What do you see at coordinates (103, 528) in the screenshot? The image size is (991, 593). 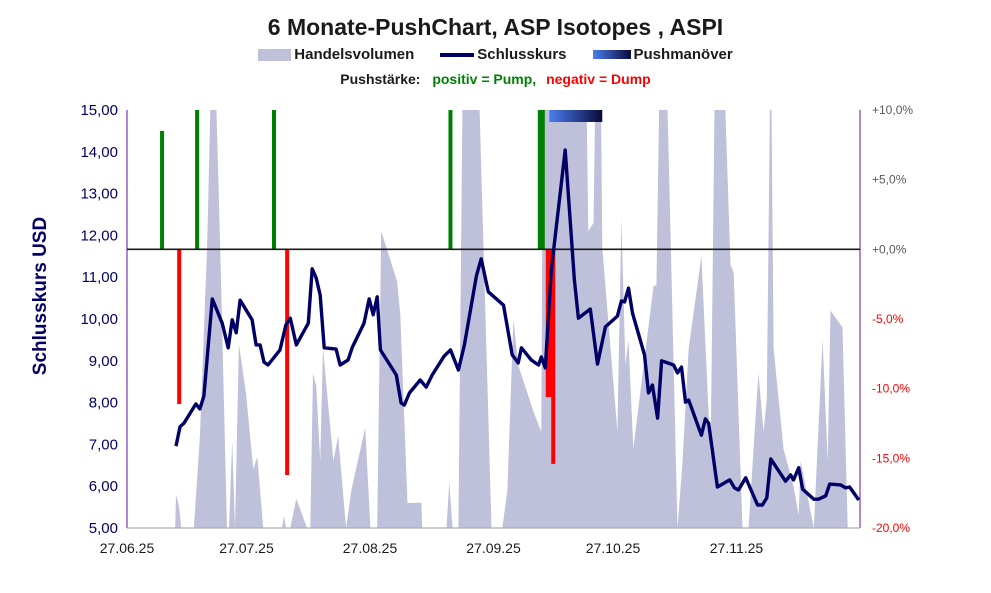 I see `y-tick-label: 5,00` at bounding box center [103, 528].